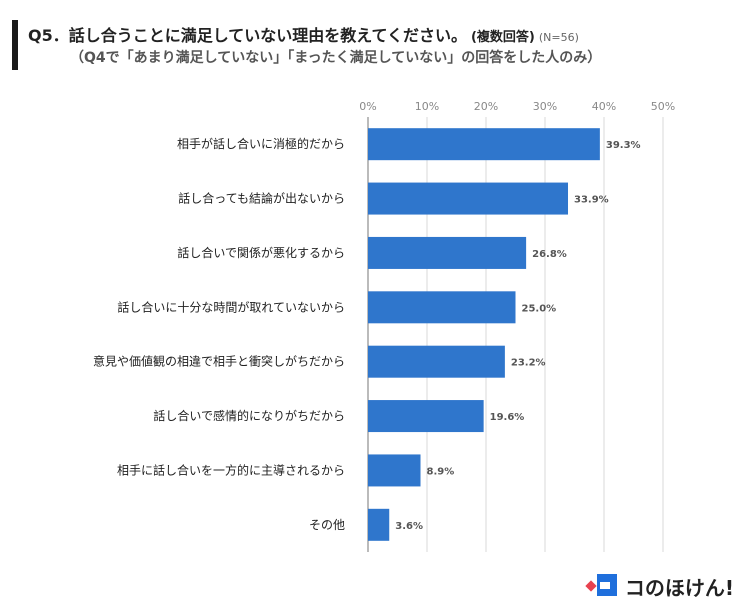 The height and width of the screenshot is (615, 750). Describe the element at coordinates (545, 106) in the screenshot. I see `tick-label: 30%` at that location.